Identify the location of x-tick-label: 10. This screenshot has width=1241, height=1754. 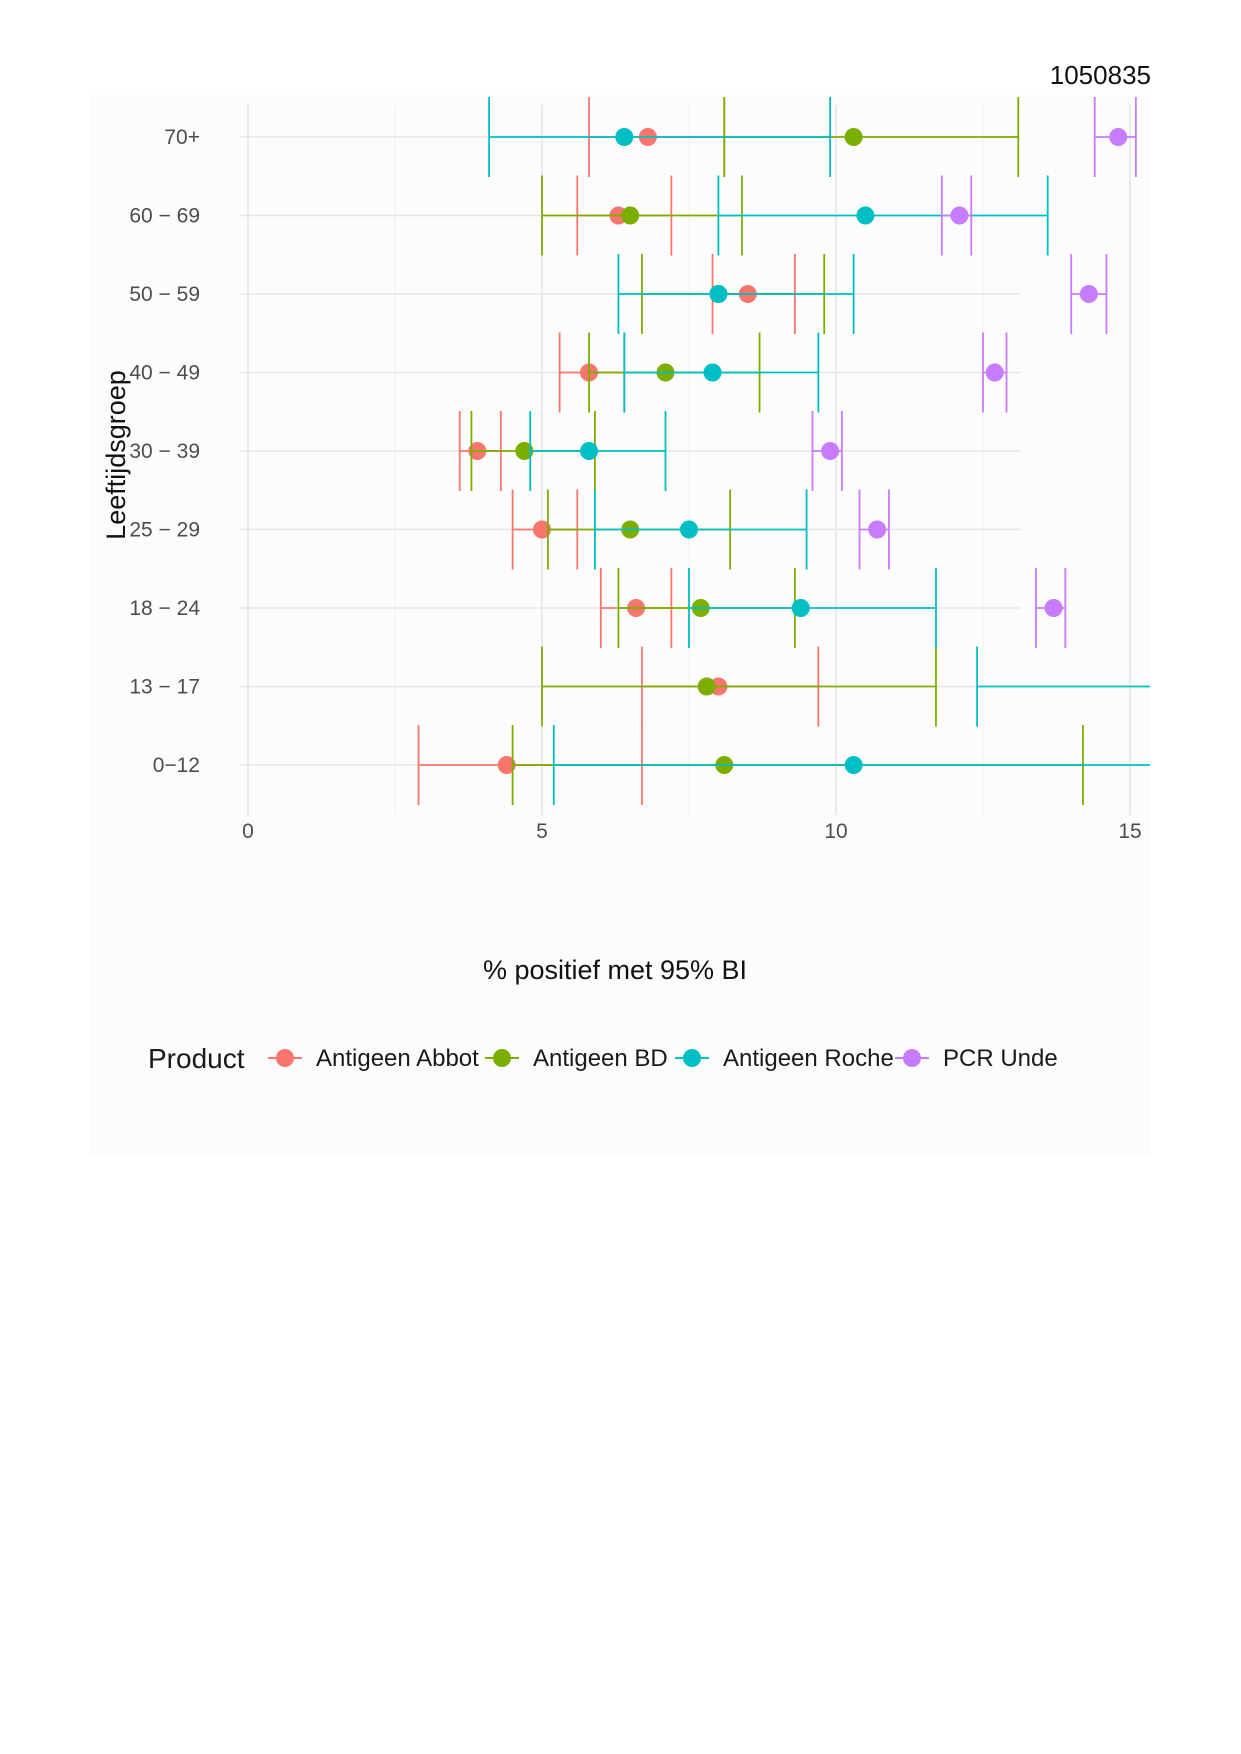
(835, 831).